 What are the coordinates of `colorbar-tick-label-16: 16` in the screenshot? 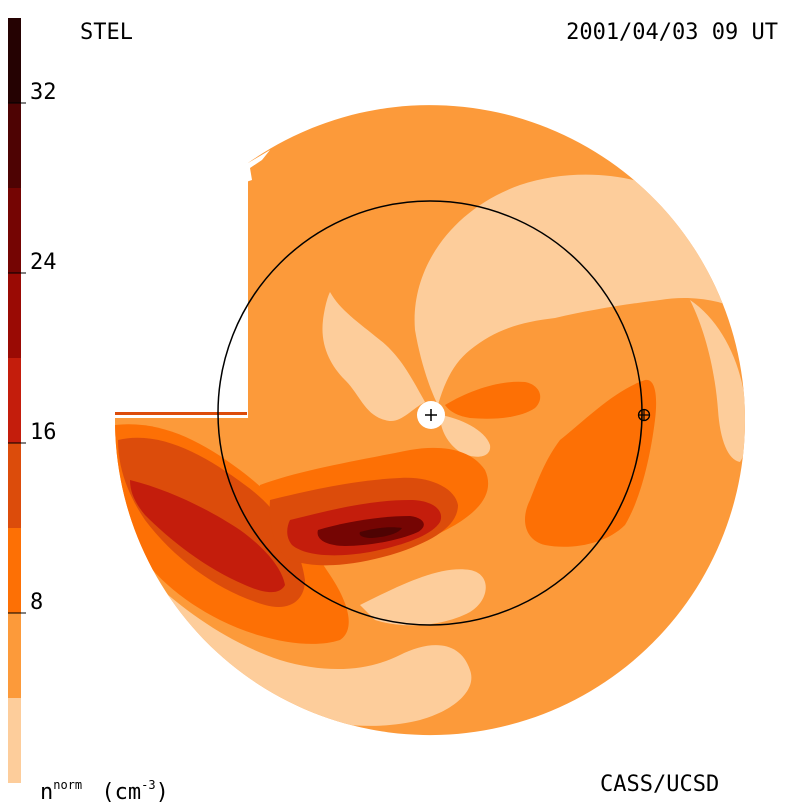 It's located at (43, 432).